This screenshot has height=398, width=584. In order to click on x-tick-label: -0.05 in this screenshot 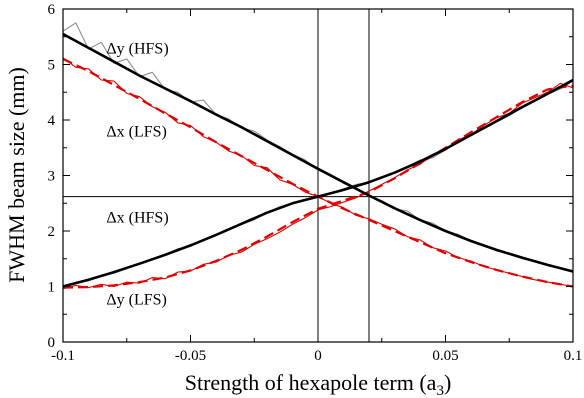, I will do `click(190, 356)`.